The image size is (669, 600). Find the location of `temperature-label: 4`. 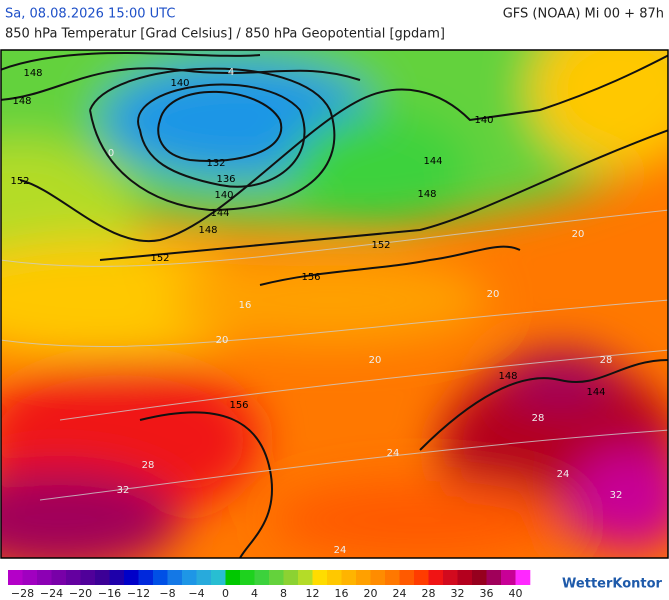

temperature-label: 4 is located at coordinates (231, 72).